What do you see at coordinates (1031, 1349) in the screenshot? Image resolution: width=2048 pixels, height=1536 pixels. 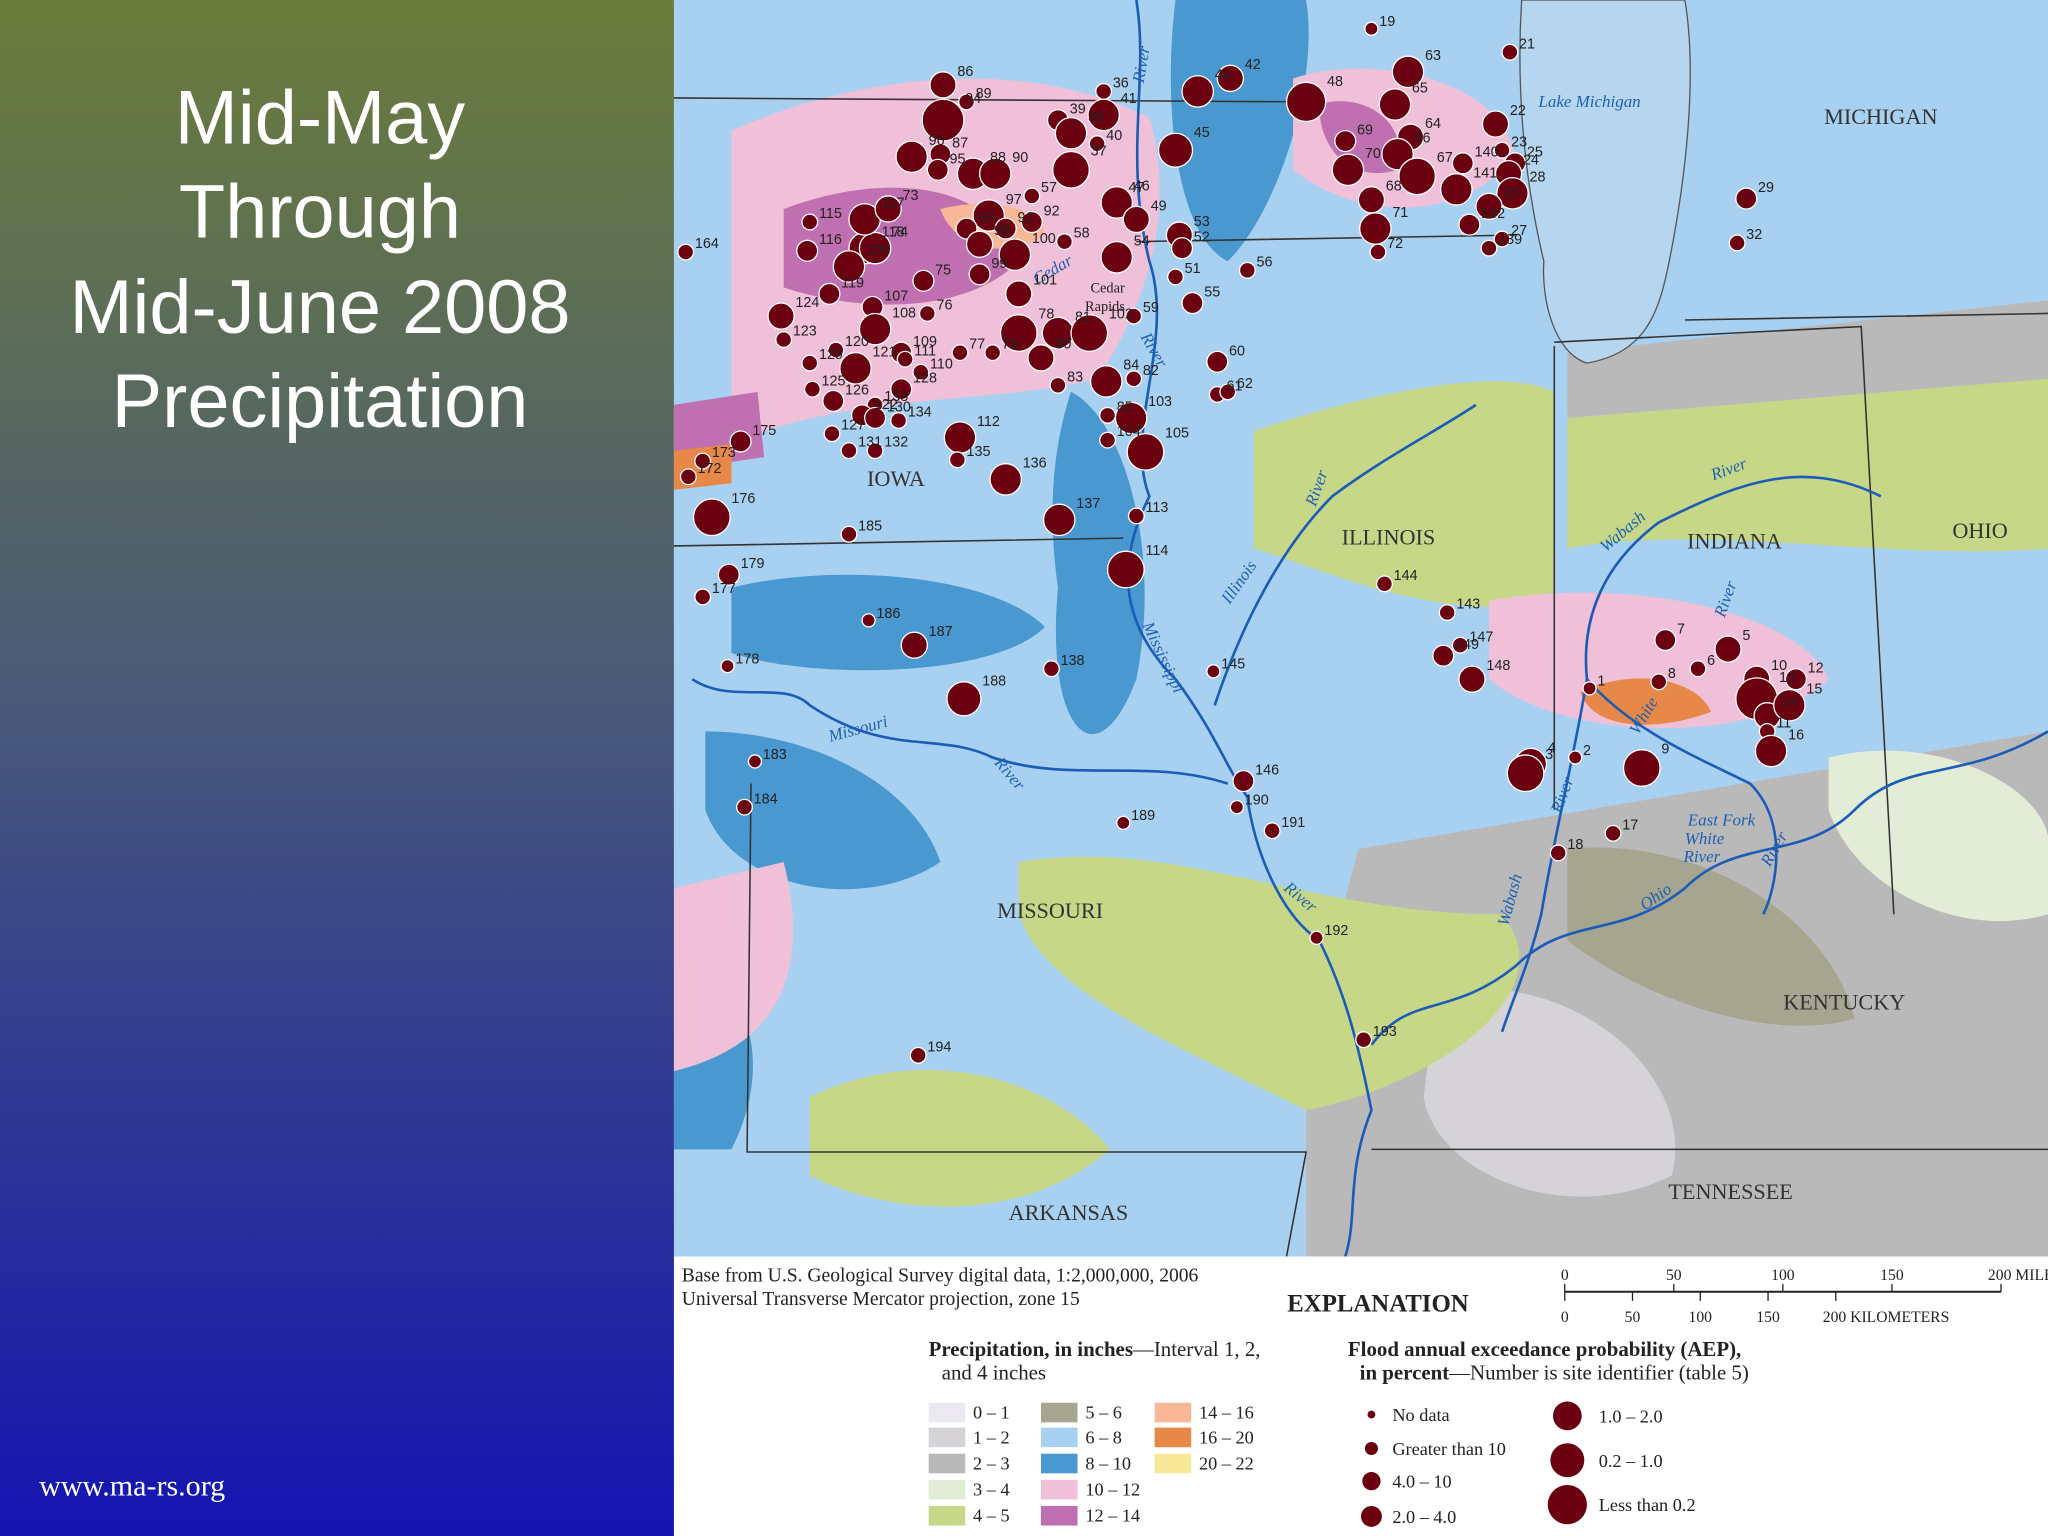 I see `precip-title: Precipitation, in inches` at bounding box center [1031, 1349].